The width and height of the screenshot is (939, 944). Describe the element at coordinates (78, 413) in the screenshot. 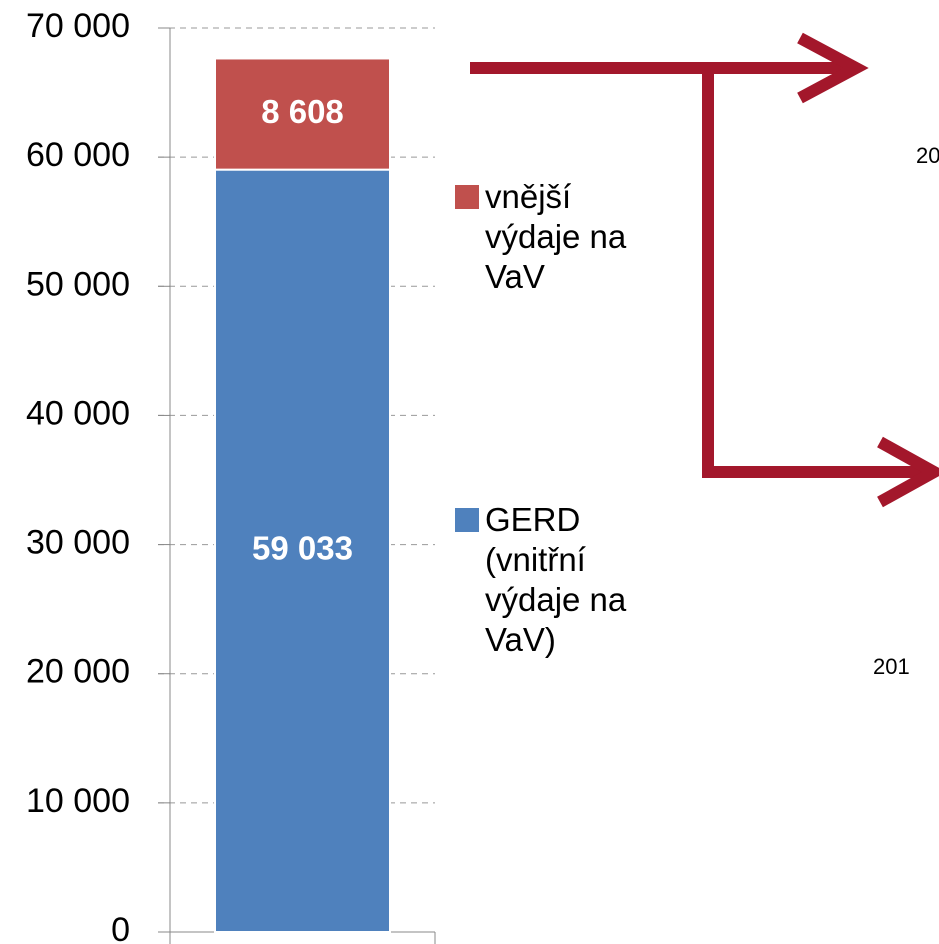

I see `y-tick-label: 40 000` at that location.